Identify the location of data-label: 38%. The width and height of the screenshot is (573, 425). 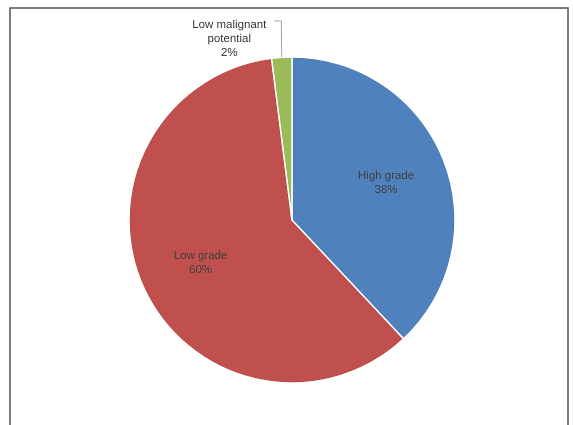
(386, 190).